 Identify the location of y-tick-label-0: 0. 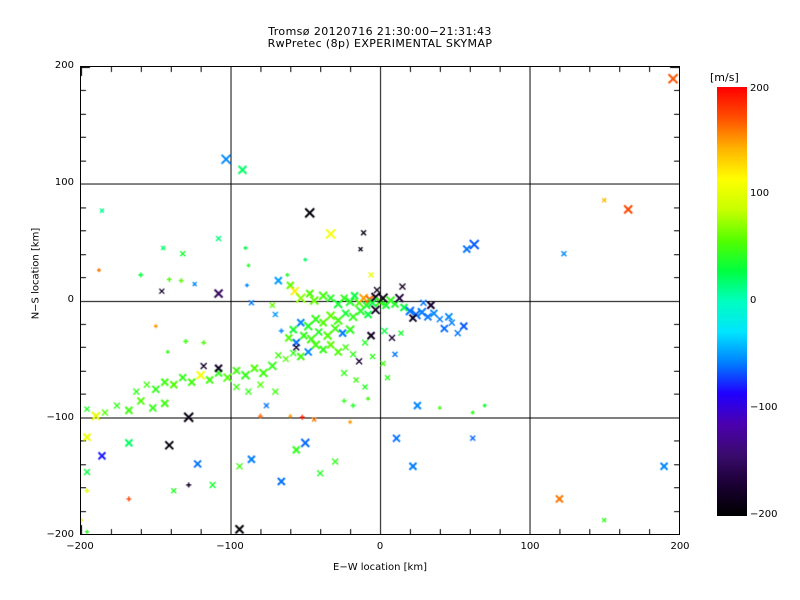
(70, 299).